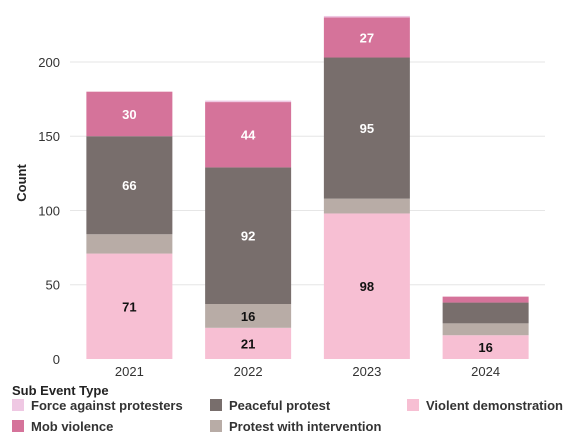  I want to click on x-tick-label: 2021, so click(129, 371).